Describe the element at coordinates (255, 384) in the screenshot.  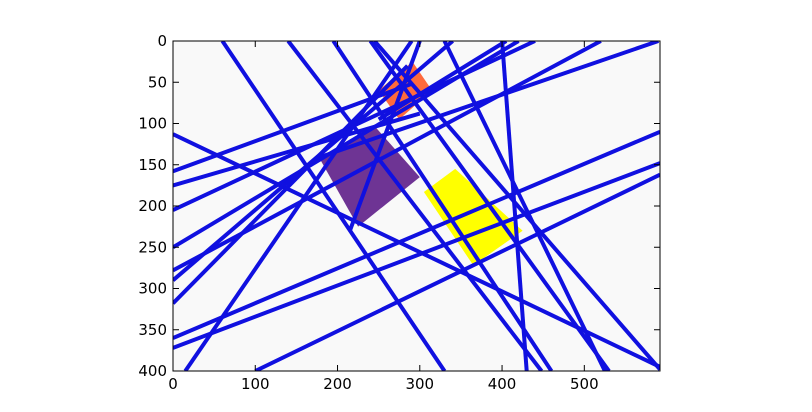
I see `x-tick-label: 100` at that location.